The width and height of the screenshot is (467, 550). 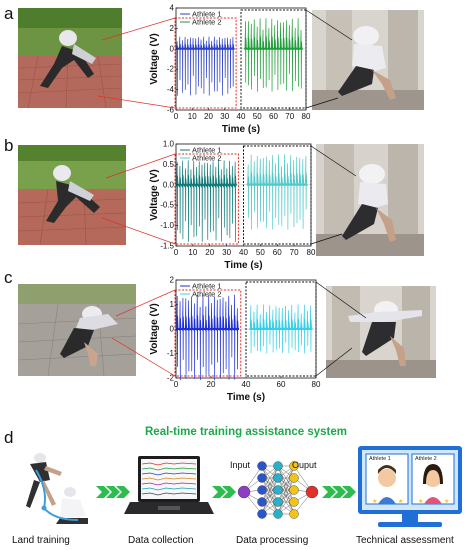 I want to click on y-tick-label: -6, so click(x=171, y=110).